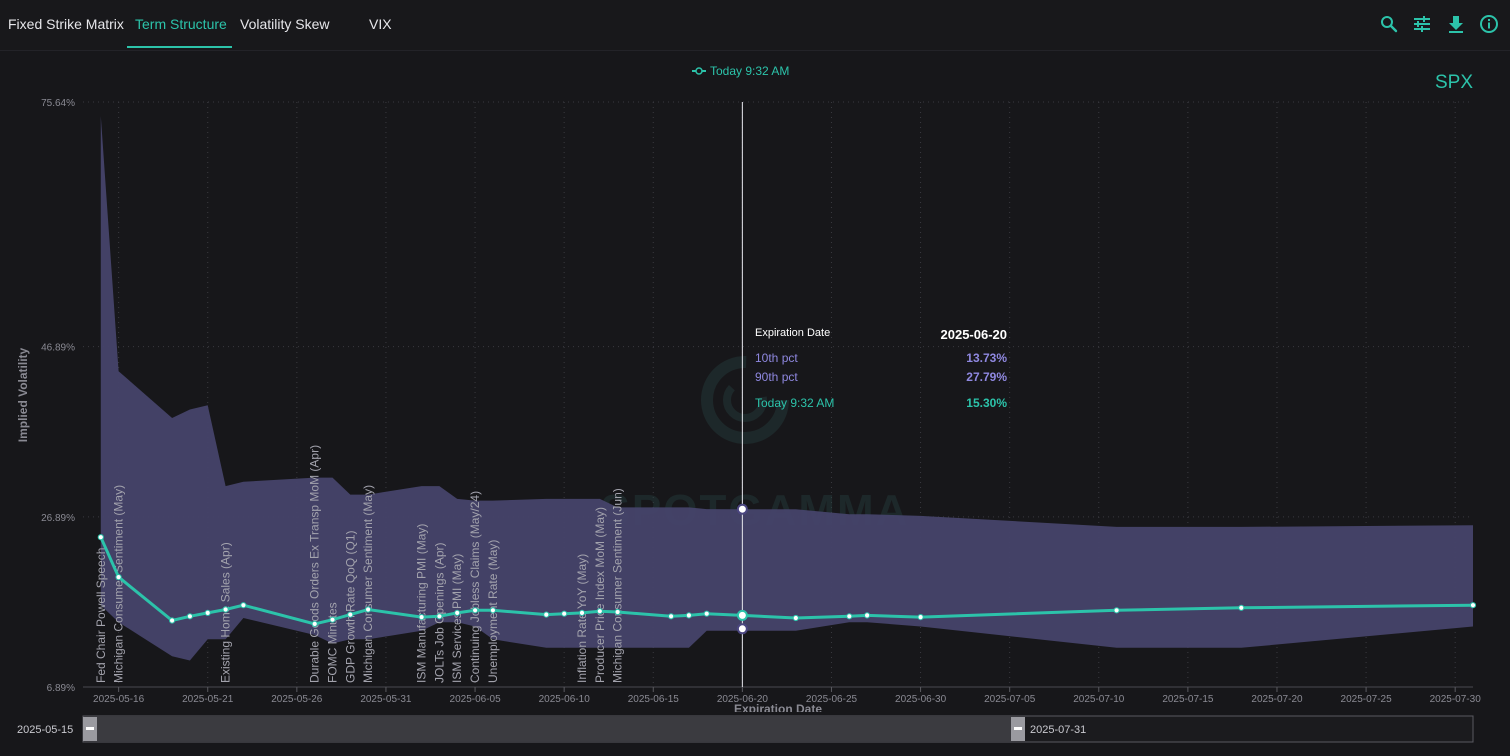  I want to click on active-tab-indicator, so click(179, 47).